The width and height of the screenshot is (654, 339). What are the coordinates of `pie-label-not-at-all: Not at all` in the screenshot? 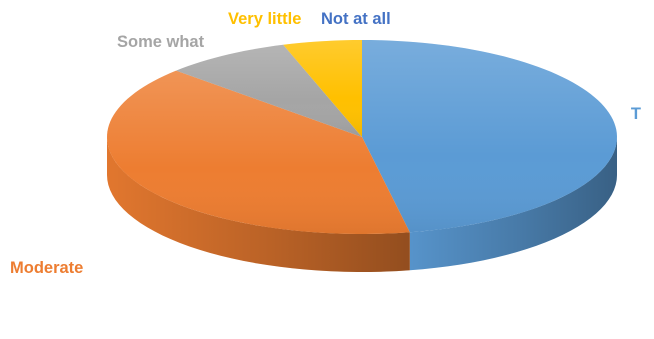 It's located at (356, 19).